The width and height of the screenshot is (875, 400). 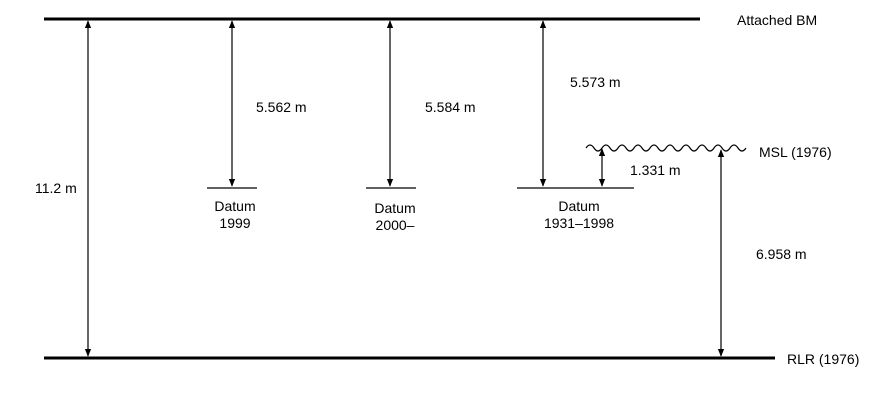 I want to click on datum-1999-offset: 5.562 m, so click(x=281, y=107).